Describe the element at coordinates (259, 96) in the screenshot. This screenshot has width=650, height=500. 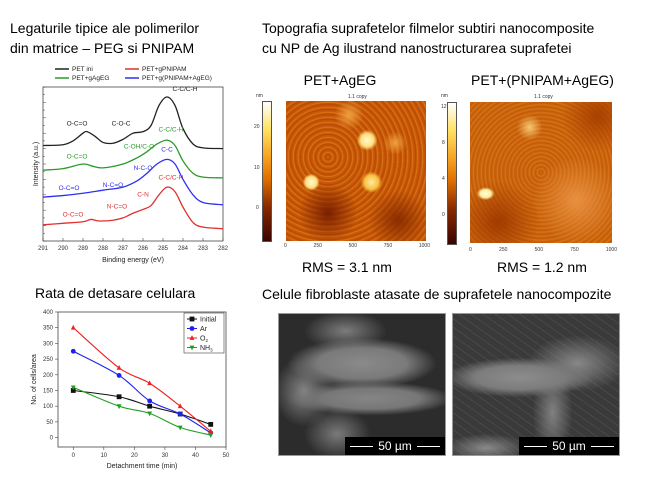
I see `afm-unit-1: nm` at that location.